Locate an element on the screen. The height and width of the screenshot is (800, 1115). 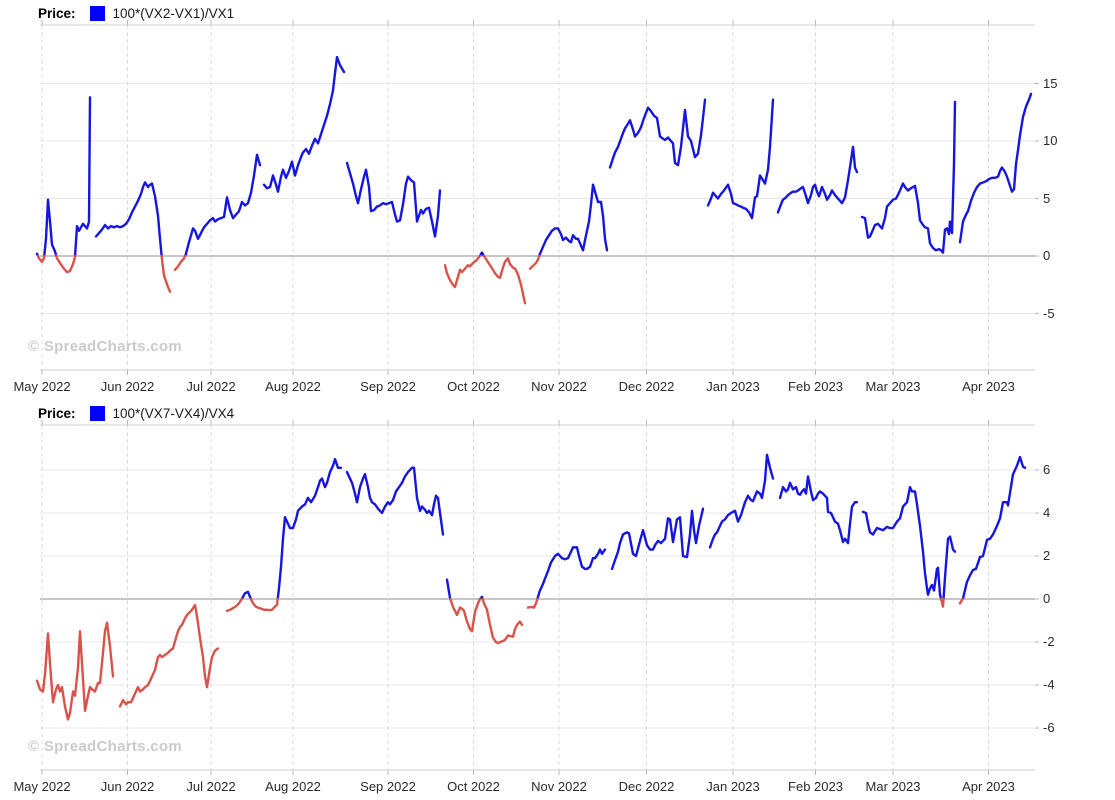
y-axis: 6 4 2 0 -2 -4 -6 is located at coordinates (1063, 600).